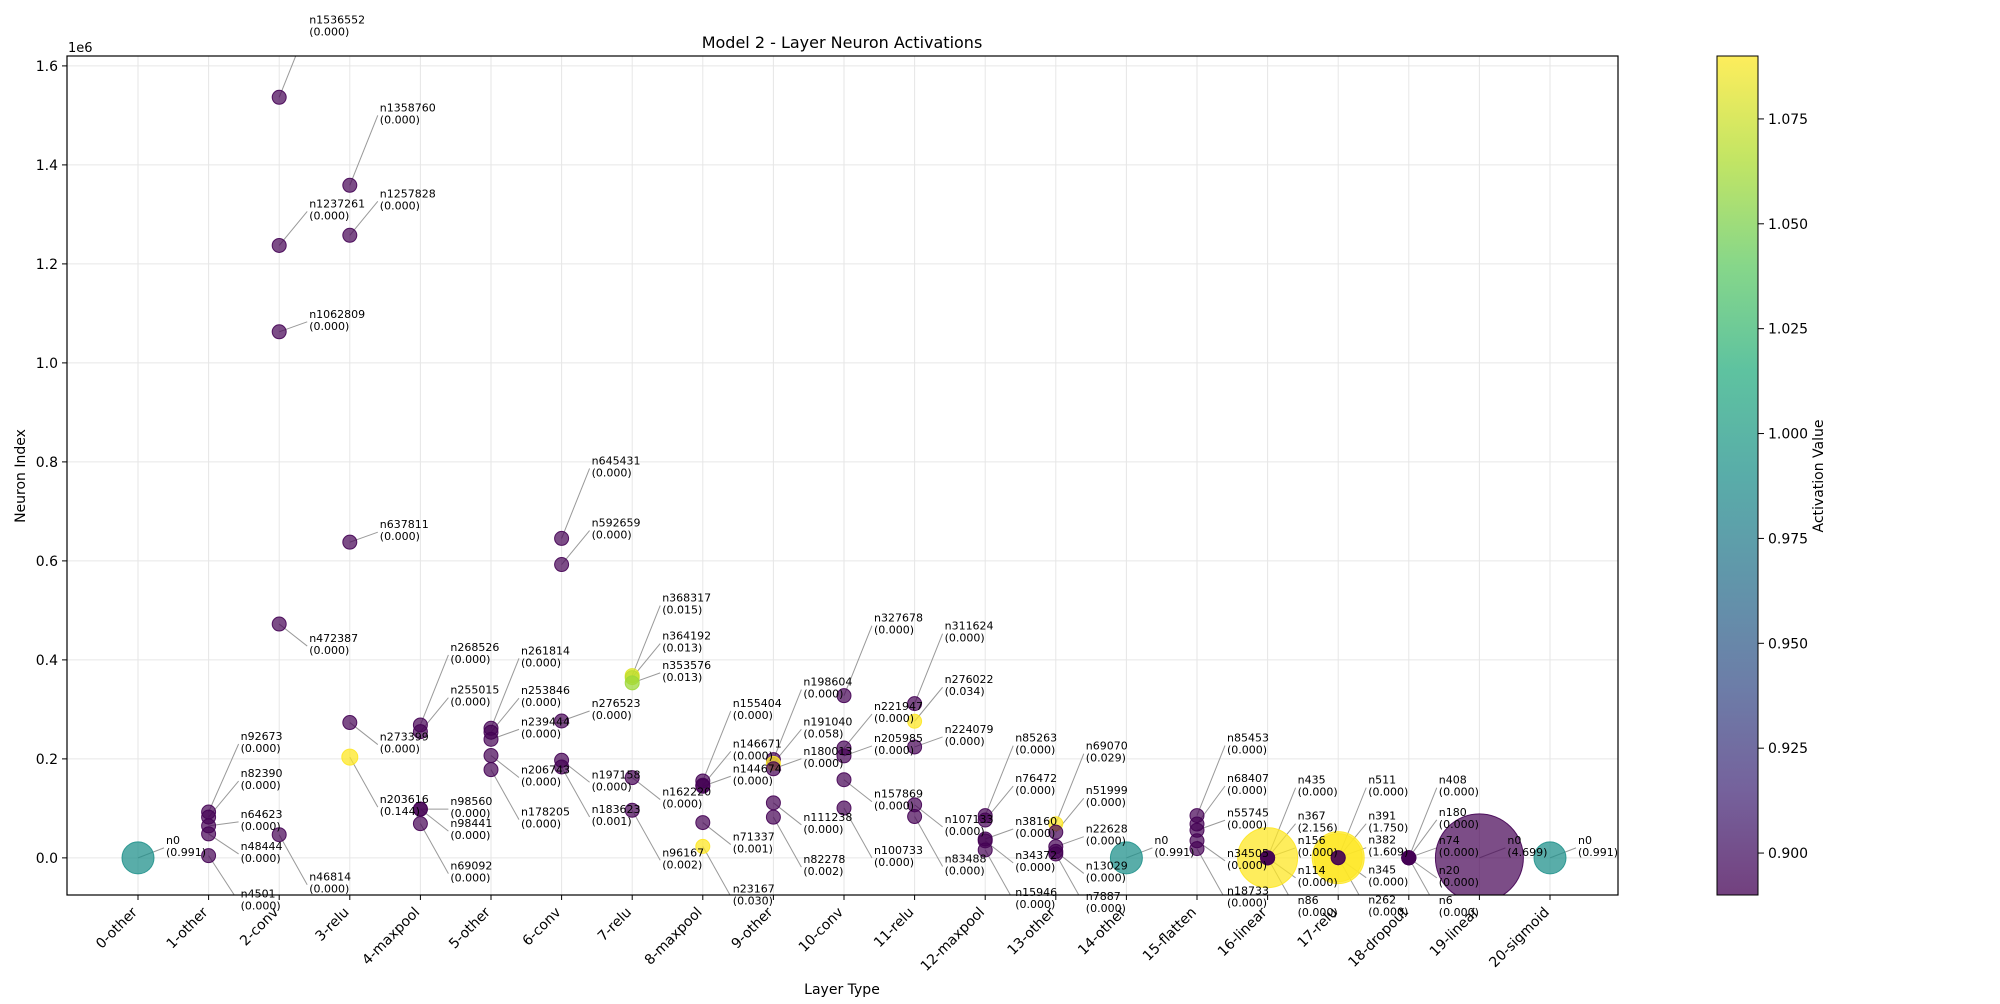  What do you see at coordinates (1318, 828) in the screenshot?
I see `point-value-label: (2.156)` at bounding box center [1318, 828].